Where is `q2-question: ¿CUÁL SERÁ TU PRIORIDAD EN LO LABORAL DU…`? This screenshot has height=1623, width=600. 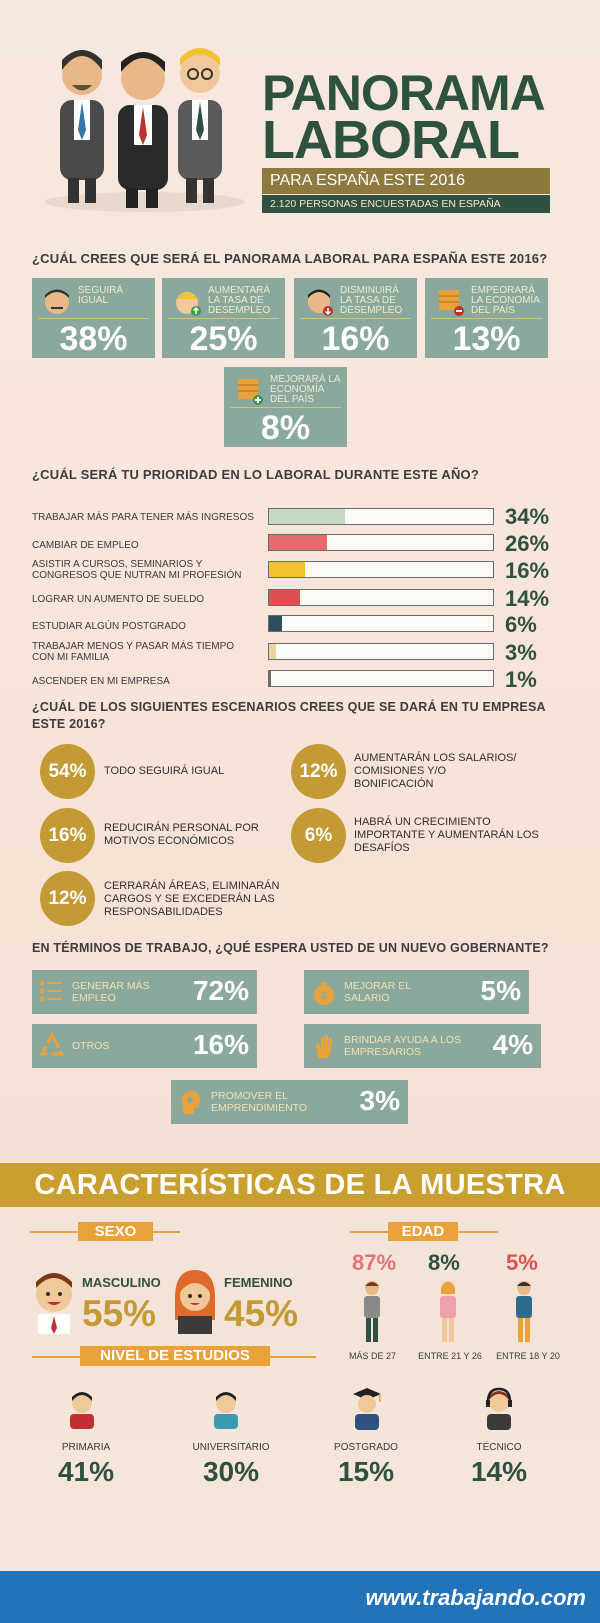
q2-question: ¿CUÁL SERÁ TU PRIORIDAD EN LO LABORAL DU… is located at coordinates (255, 474).